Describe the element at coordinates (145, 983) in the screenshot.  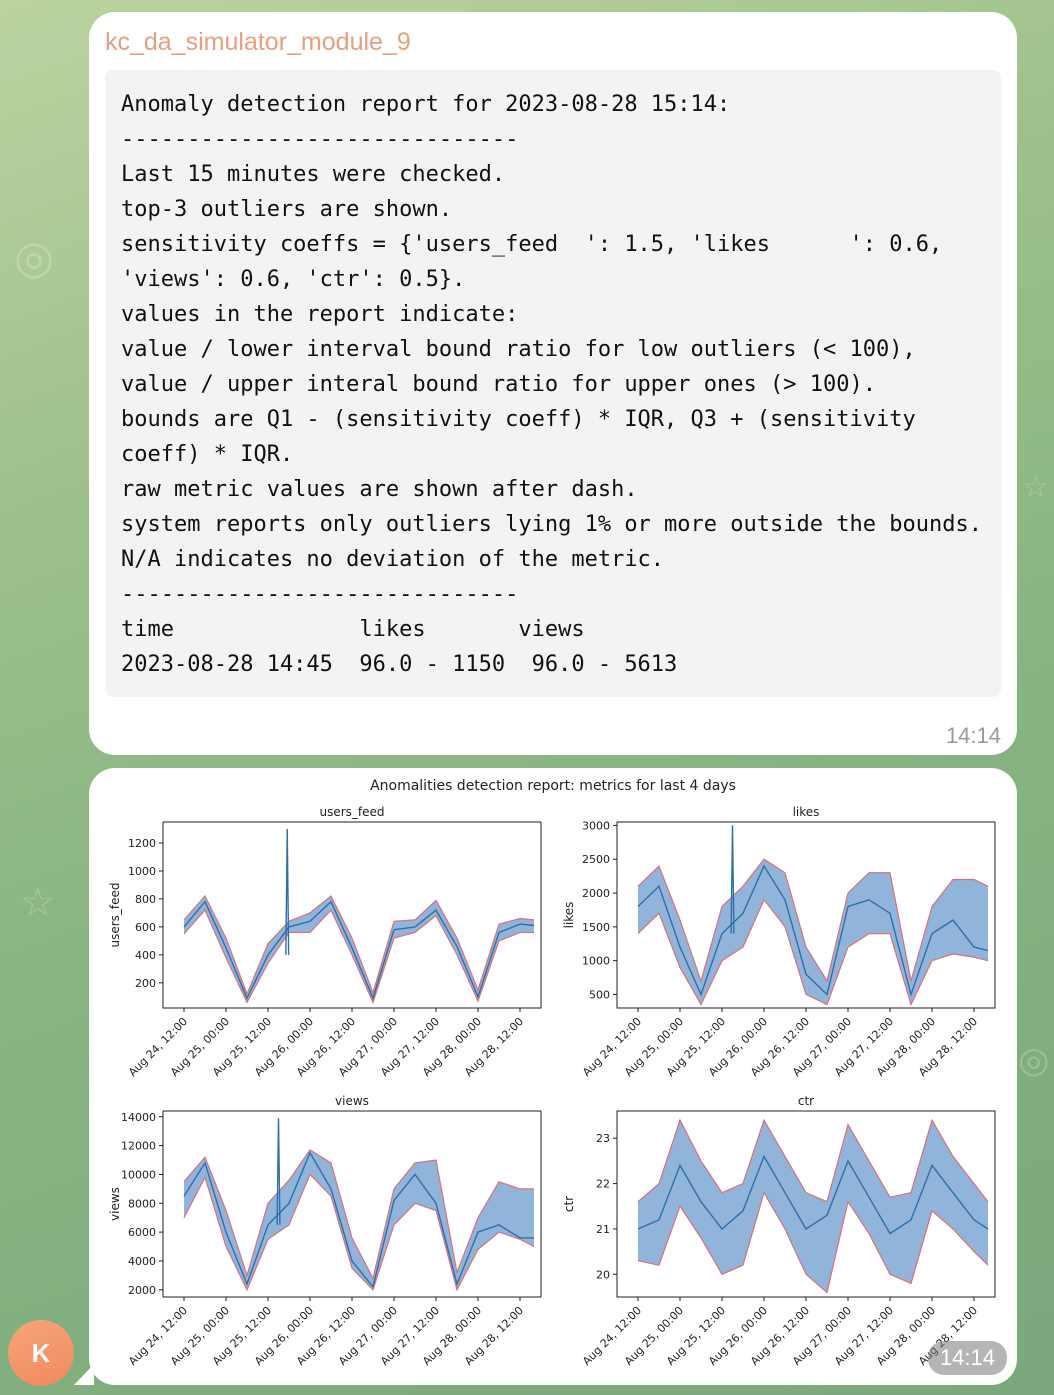
I see `y-tick-label: 200` at that location.